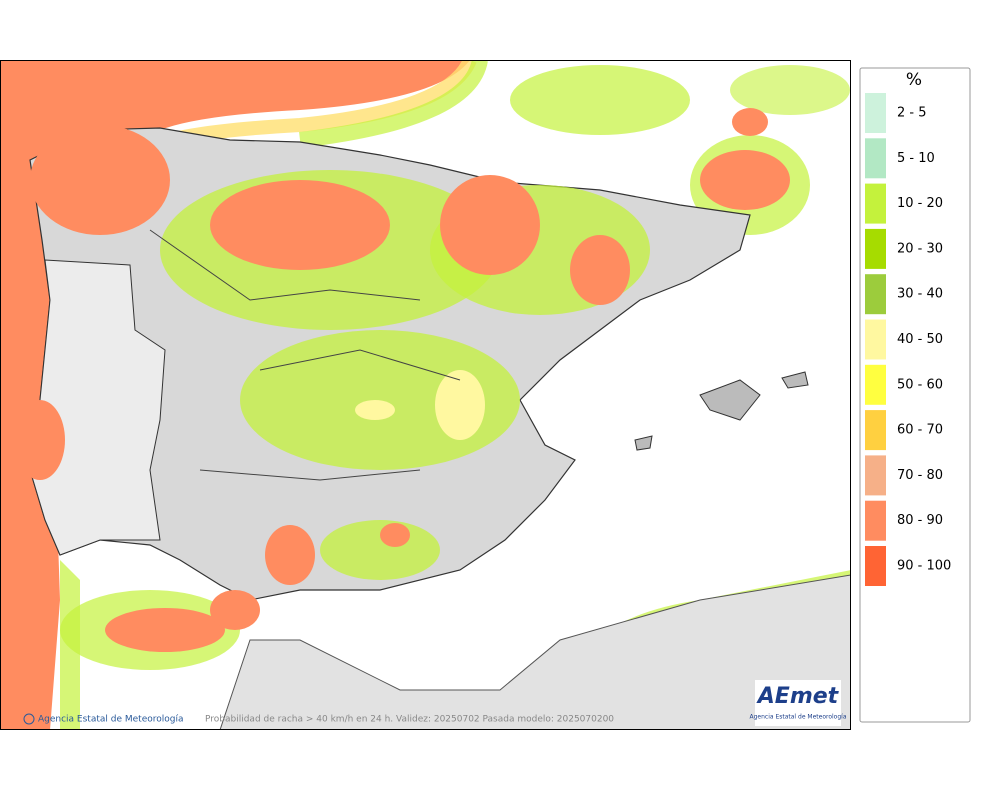 The width and height of the screenshot is (1000, 790). I want to click on legend-label: 90 - 100, so click(924, 566).